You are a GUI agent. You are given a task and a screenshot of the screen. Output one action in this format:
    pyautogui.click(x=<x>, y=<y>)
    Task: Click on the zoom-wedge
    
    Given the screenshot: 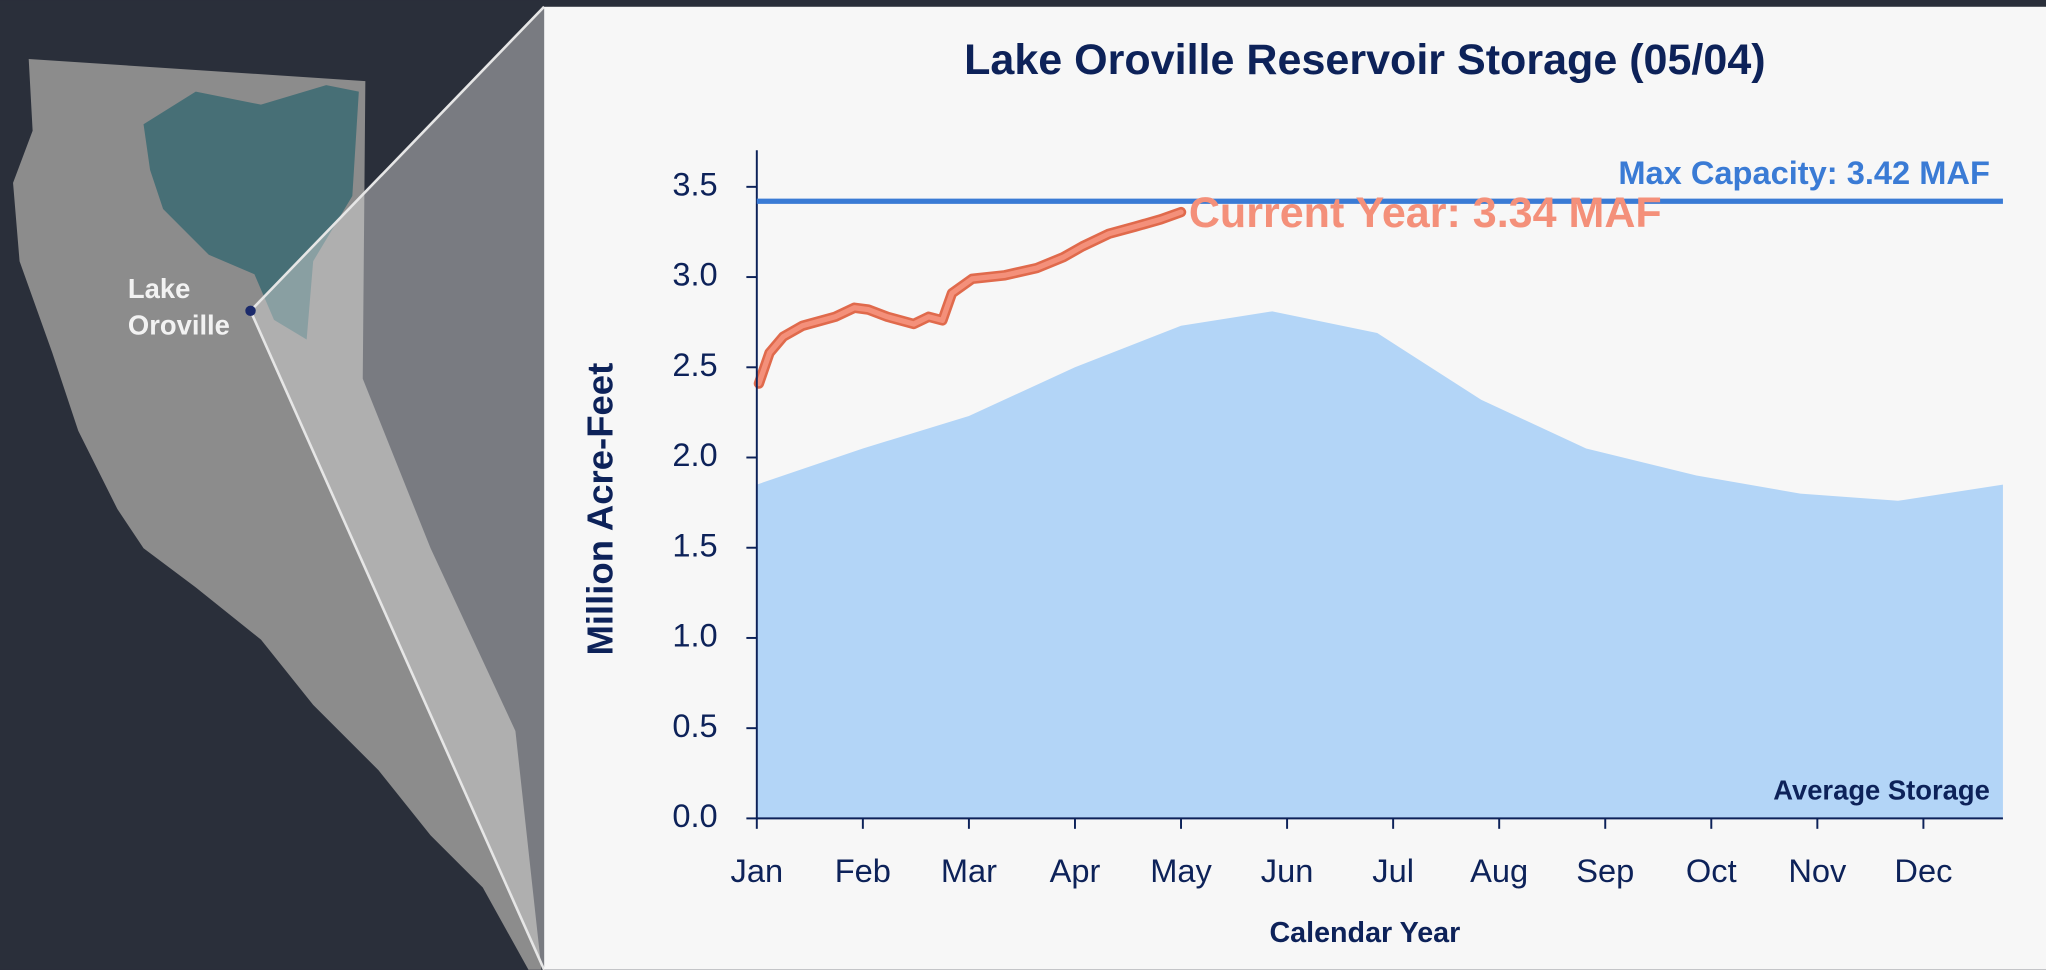 What is the action you would take?
    pyautogui.click(x=397, y=488)
    